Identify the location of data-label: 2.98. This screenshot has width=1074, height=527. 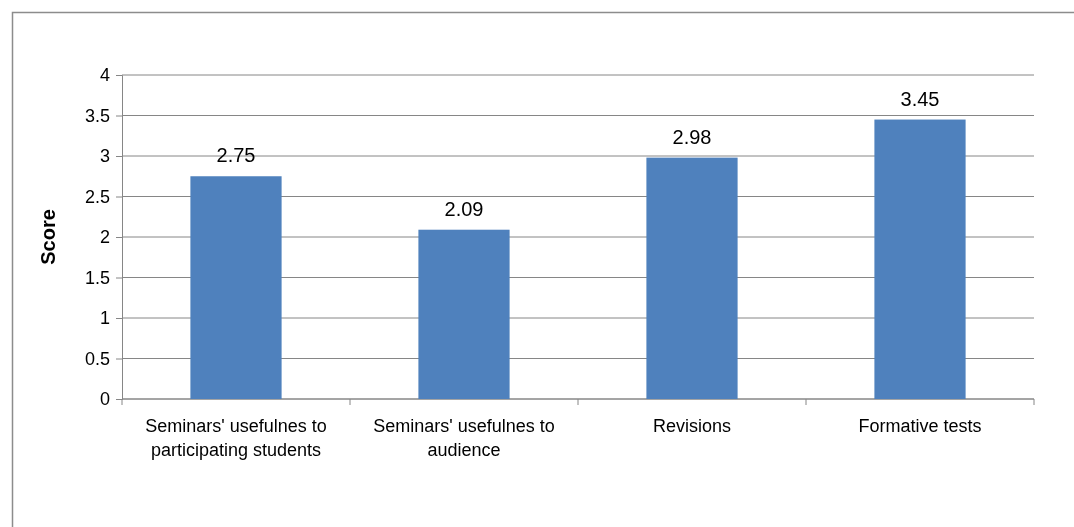
(692, 136).